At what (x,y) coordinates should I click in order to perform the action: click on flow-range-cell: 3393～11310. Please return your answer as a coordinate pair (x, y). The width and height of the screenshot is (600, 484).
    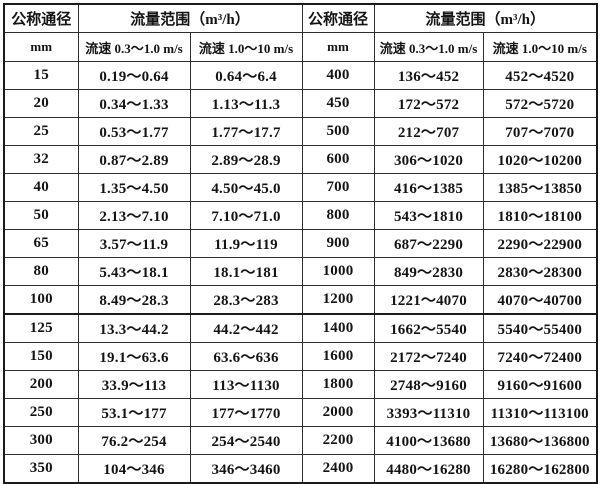
    Looking at the image, I should click on (428, 412).